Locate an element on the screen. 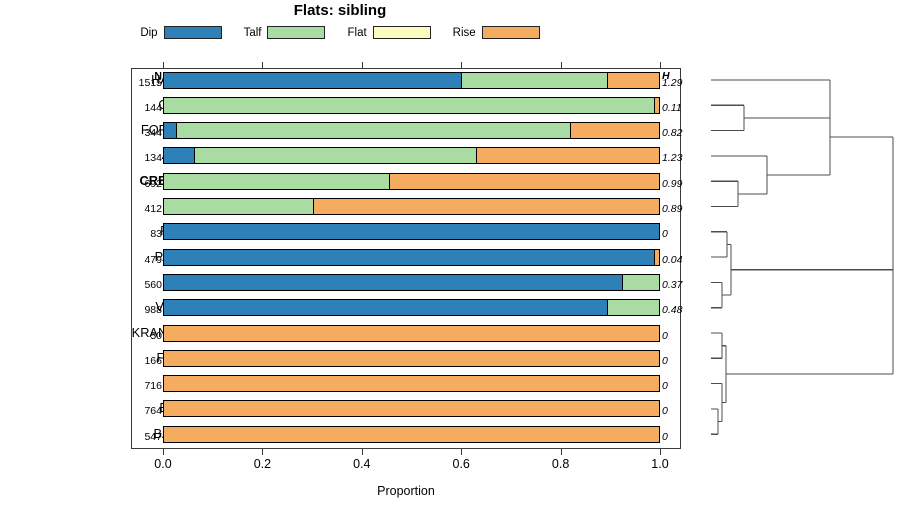  row-n-value: 50 is located at coordinates (156, 335).